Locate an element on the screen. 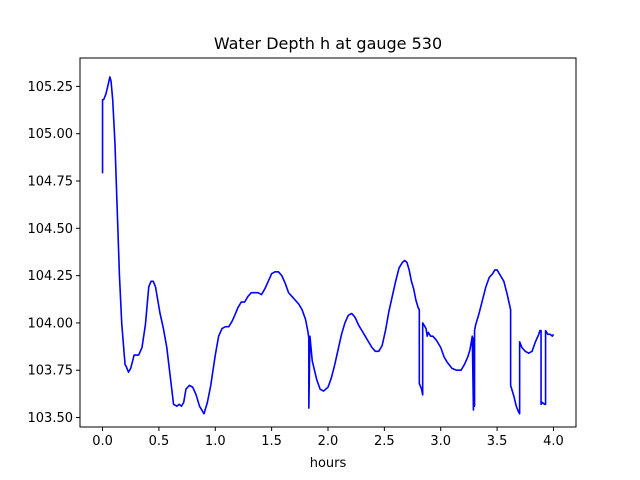  x-tick-label: 1.0 is located at coordinates (215, 441).